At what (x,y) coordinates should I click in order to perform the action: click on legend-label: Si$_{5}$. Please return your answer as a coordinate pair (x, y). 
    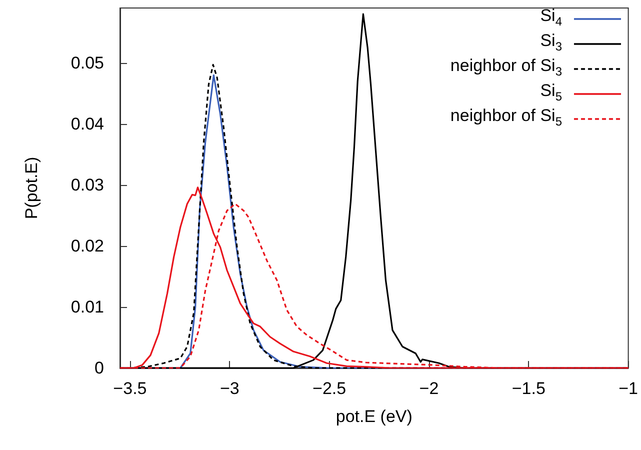
    Looking at the image, I should click on (551, 93).